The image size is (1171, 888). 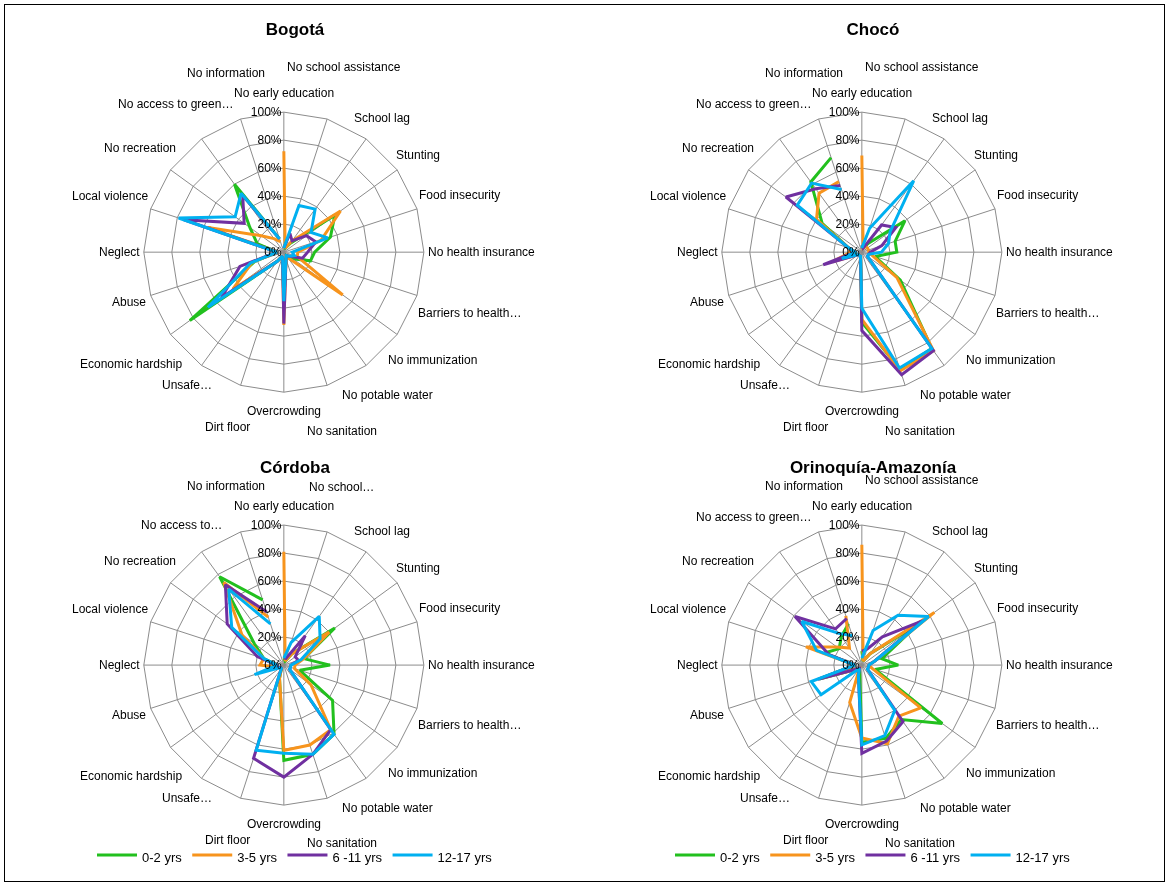 What do you see at coordinates (295, 468) in the screenshot?
I see `chart-title: Córdoba` at bounding box center [295, 468].